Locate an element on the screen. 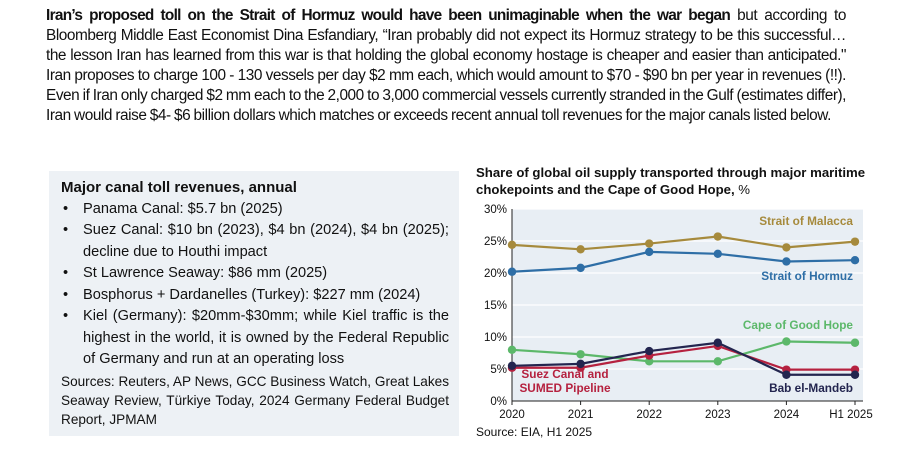  list-item: Panama Canal: $5.7 bn (2025) is located at coordinates (255, 210).